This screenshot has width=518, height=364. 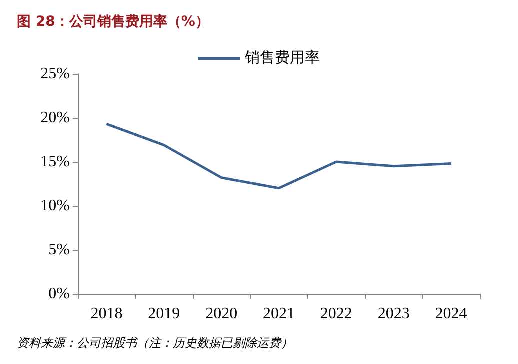 What do you see at coordinates (451, 314) in the screenshot?
I see `x-tick-label: 2024` at bounding box center [451, 314].